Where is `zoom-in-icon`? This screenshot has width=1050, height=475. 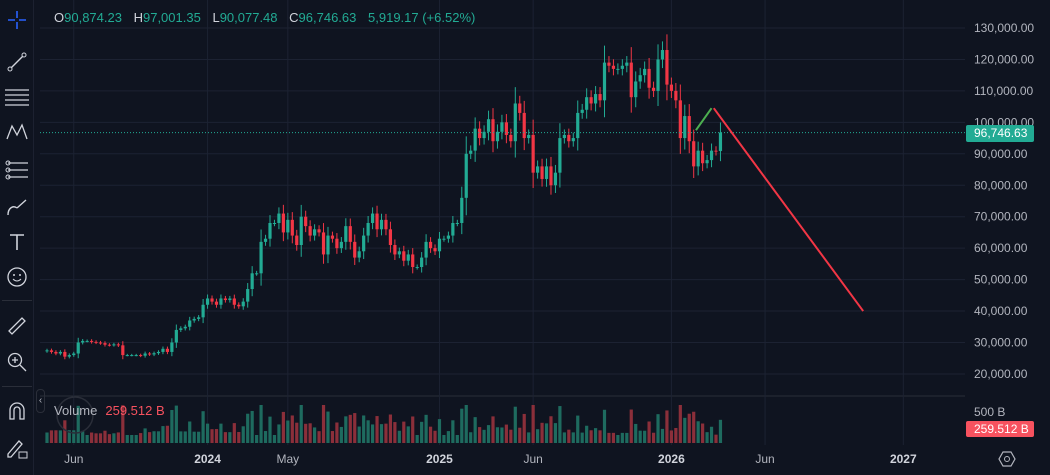
zoom-in-icon is located at coordinates (17, 362).